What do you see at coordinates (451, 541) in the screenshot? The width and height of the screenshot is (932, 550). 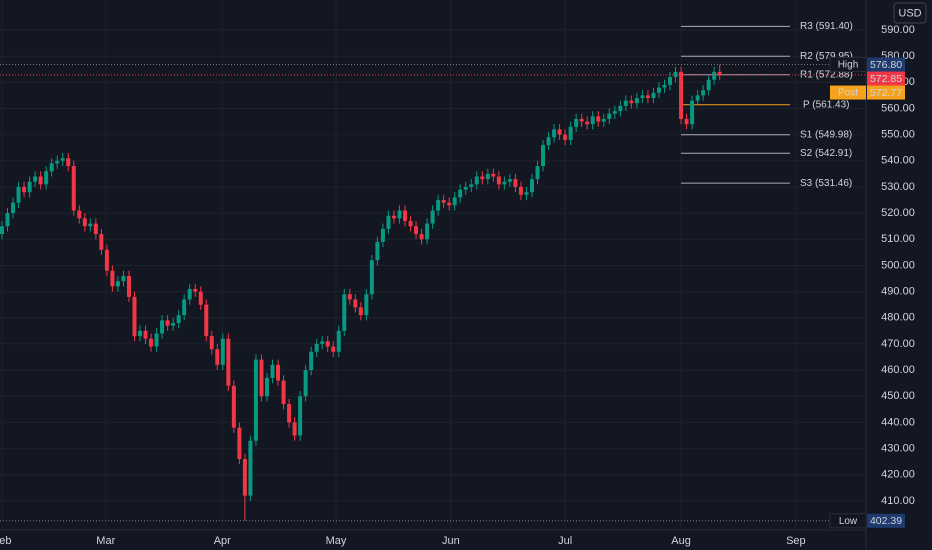 I see `x-tick-label: Jun` at bounding box center [451, 541].